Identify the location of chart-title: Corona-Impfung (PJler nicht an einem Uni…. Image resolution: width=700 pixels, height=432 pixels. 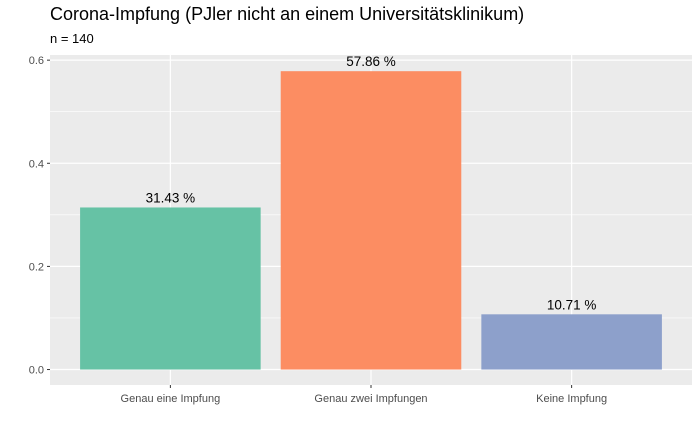
(287, 14).